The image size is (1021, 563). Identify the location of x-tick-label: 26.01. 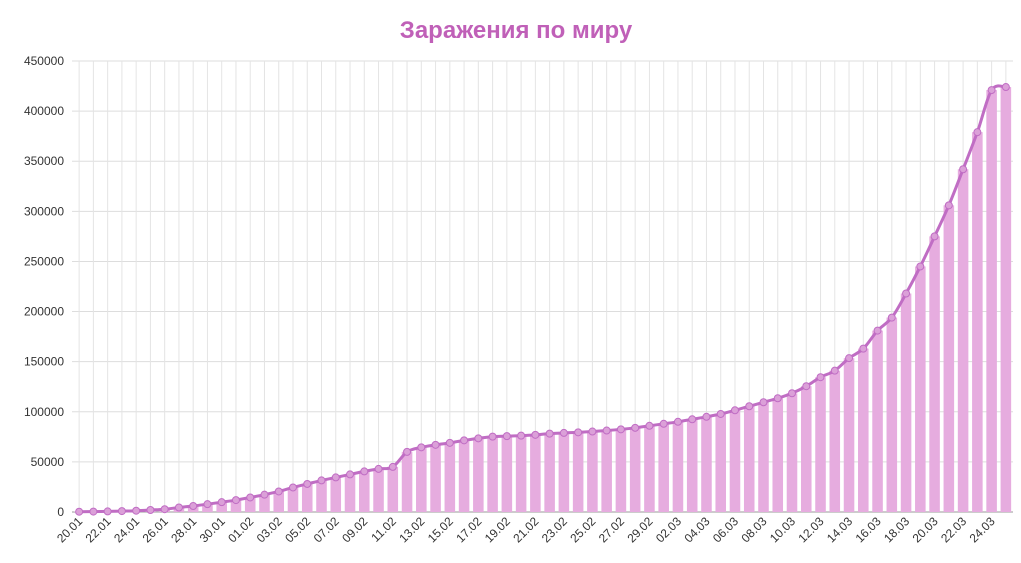
(155, 529).